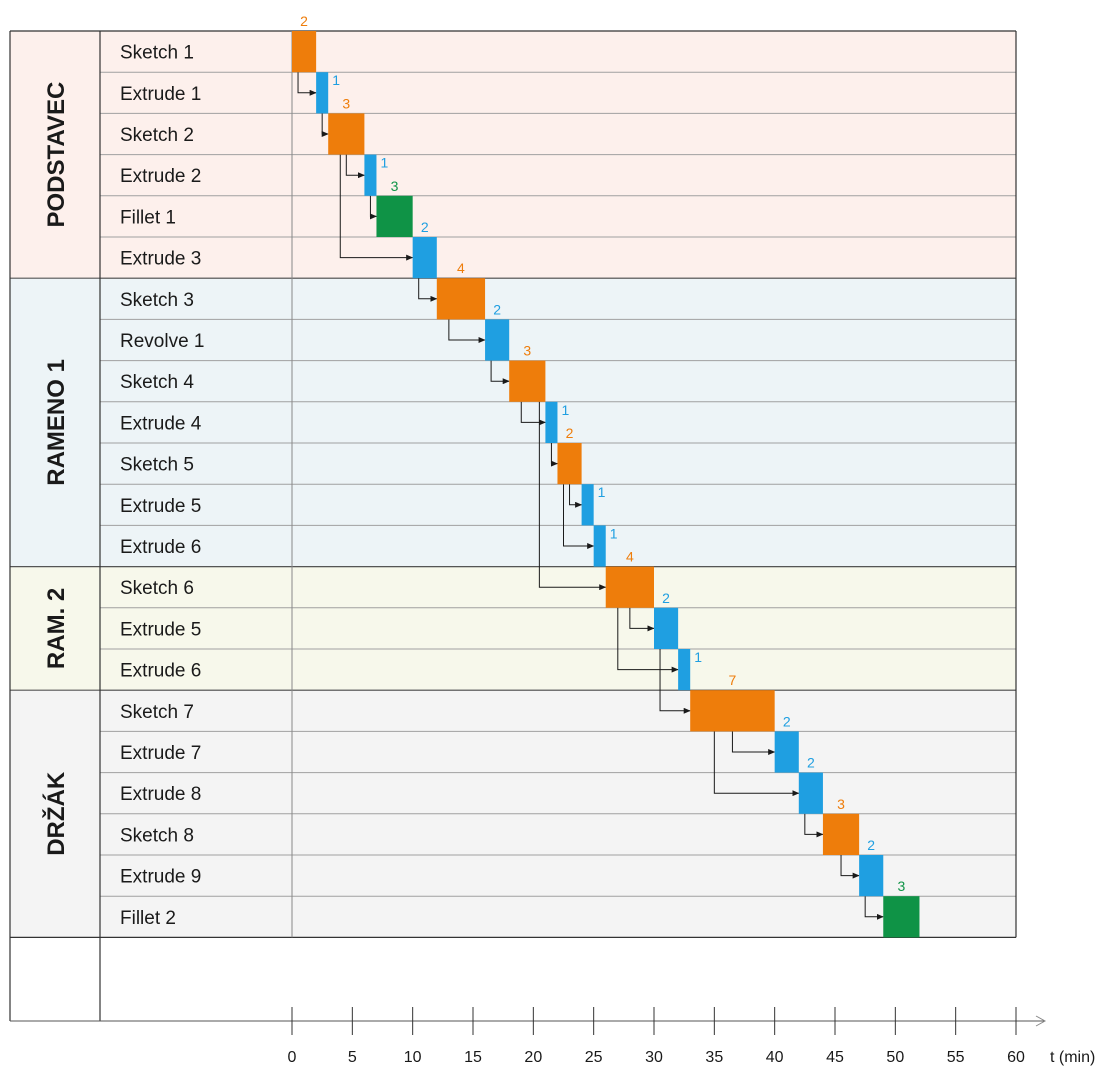  Describe the element at coordinates (162, 341) in the screenshot. I see `row-label: Revolve 1` at that location.